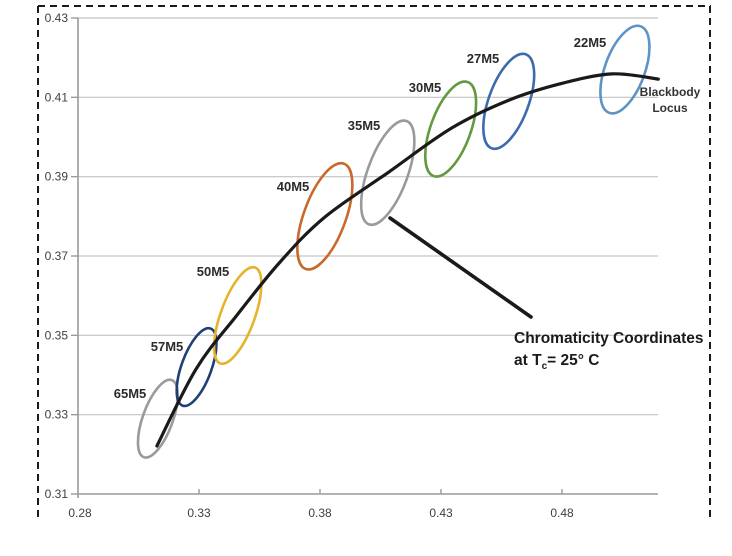  Describe the element at coordinates (196, 367) in the screenshot. I see `ellipse-57M5` at that location.